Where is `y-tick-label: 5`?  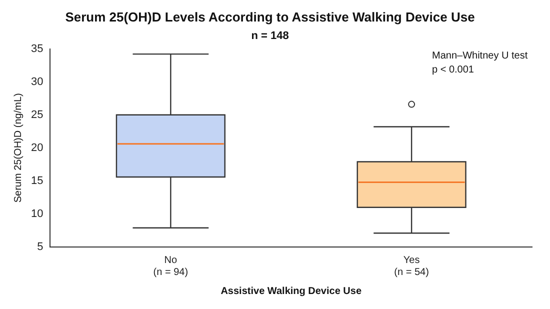
y-tick-label: 5 is located at coordinates (40, 247).